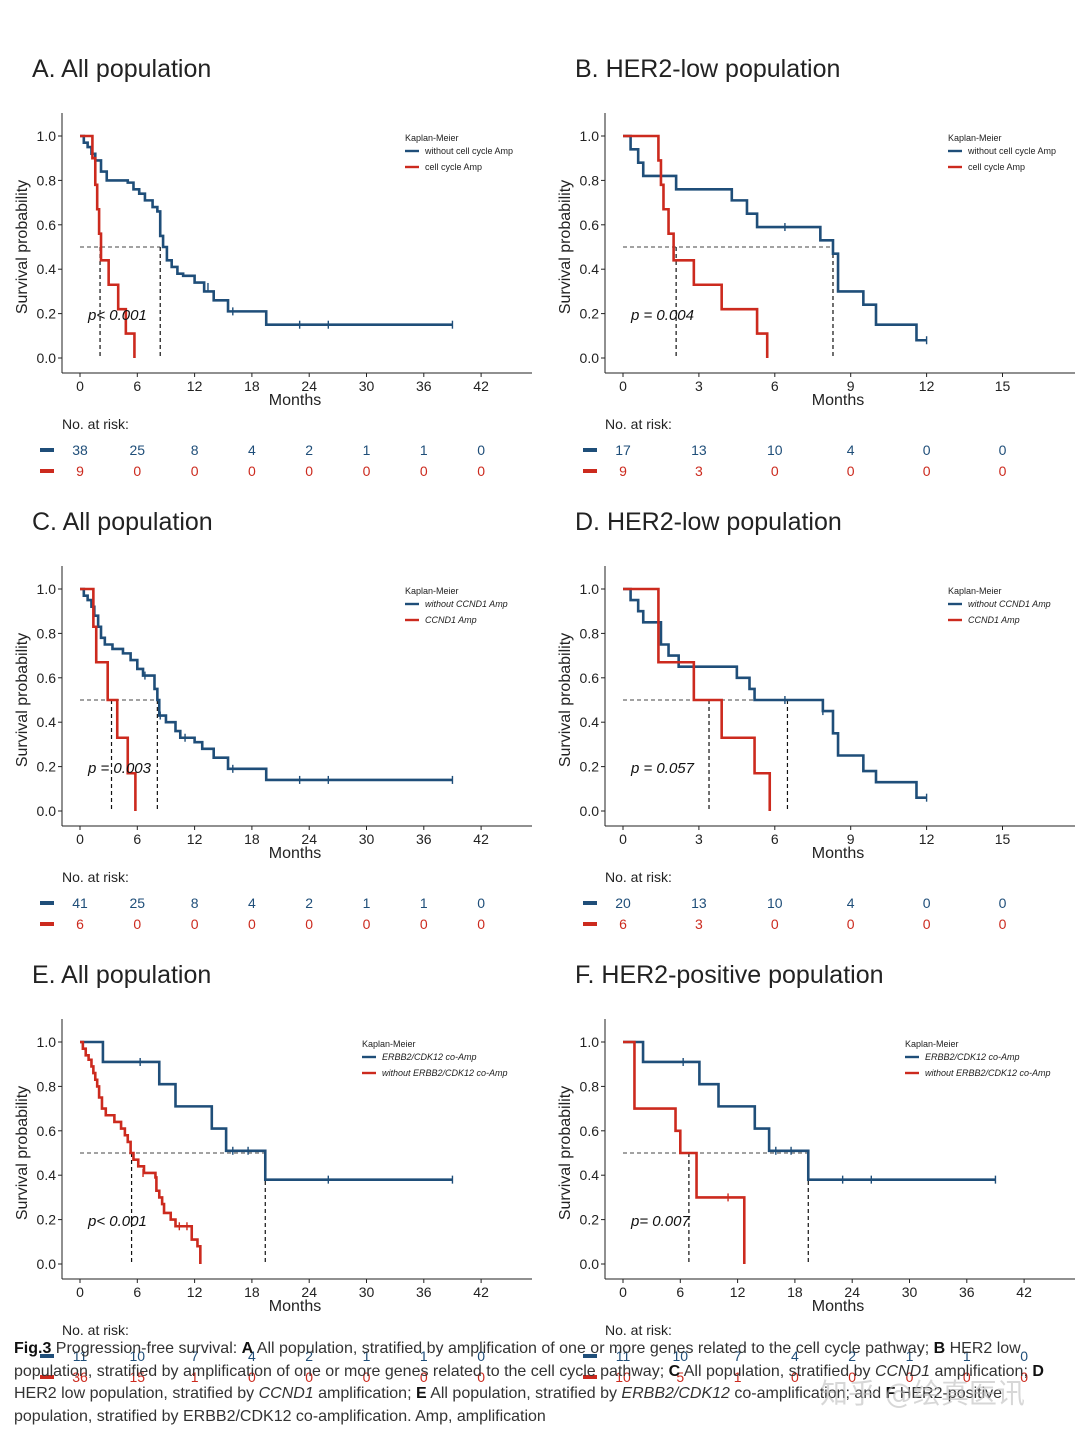 This screenshot has width=1080, height=1436. I want to click on legend-label: ERBB2/CDK12 co-Amp, so click(972, 1057).